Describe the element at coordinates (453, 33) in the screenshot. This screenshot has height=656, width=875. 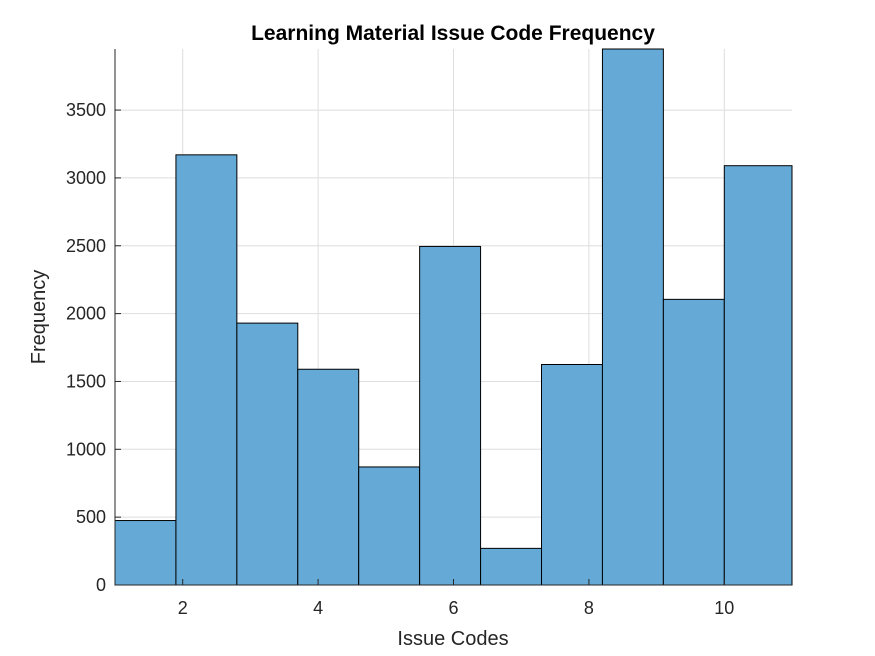
I see `chart-title: Learning Material Issue Code Frequency` at that location.